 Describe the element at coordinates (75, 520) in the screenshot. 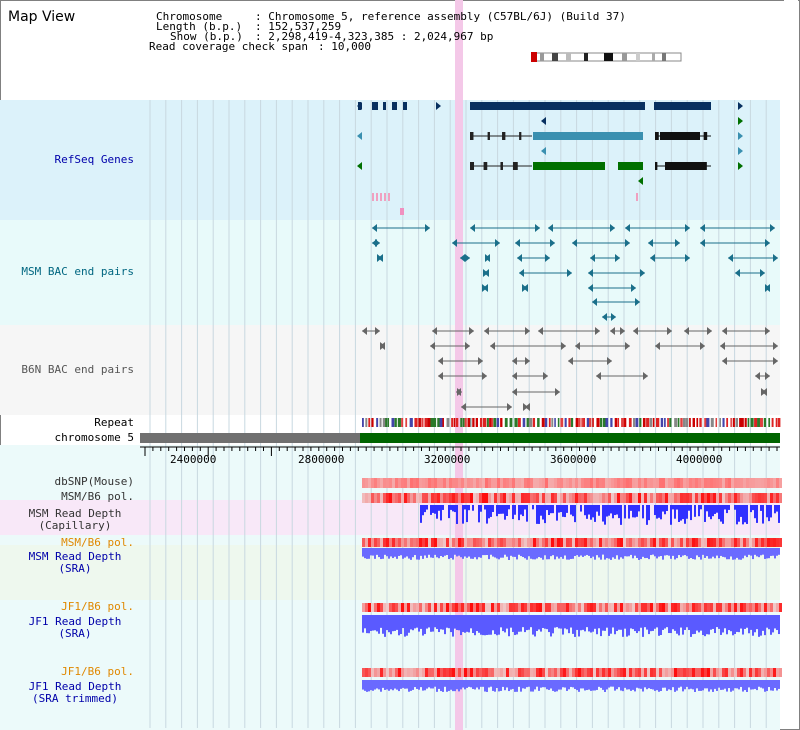

I see `track-label-msm-depth-cap: MSM Read Depth (Capillary)` at that location.